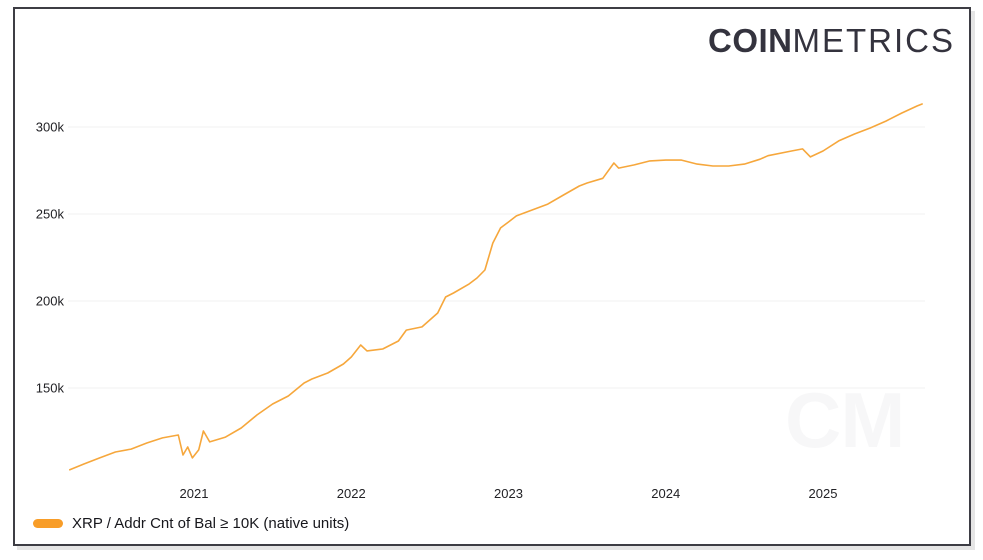 The width and height of the screenshot is (983, 560). What do you see at coordinates (508, 493) in the screenshot?
I see `x-tick-2023: 2023` at bounding box center [508, 493].